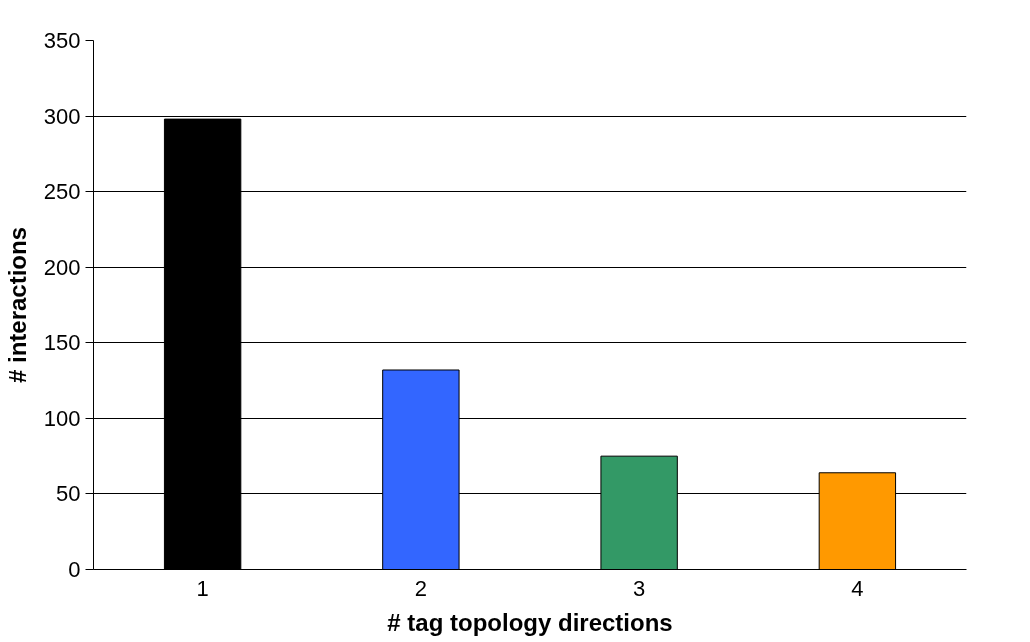  I want to click on y-tick-label: 200, so click(62, 267).